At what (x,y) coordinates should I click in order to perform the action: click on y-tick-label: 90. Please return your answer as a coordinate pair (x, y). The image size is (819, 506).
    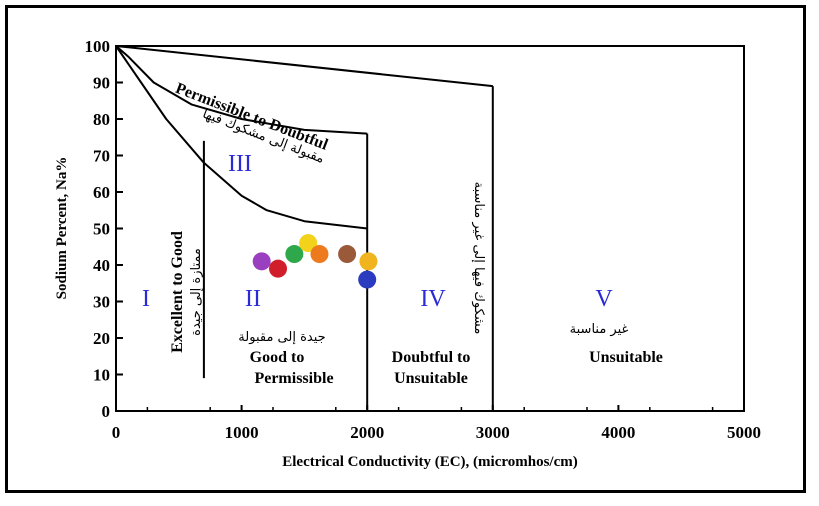
    Looking at the image, I should click on (101, 83).